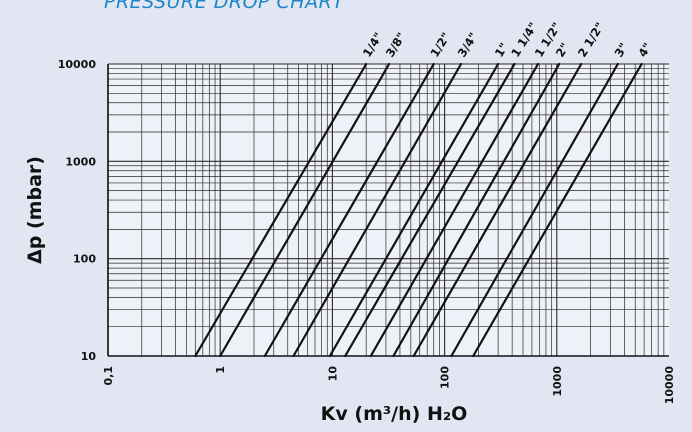  What do you see at coordinates (557, 381) in the screenshot?
I see `x-tick-label: 1000` at bounding box center [557, 381].